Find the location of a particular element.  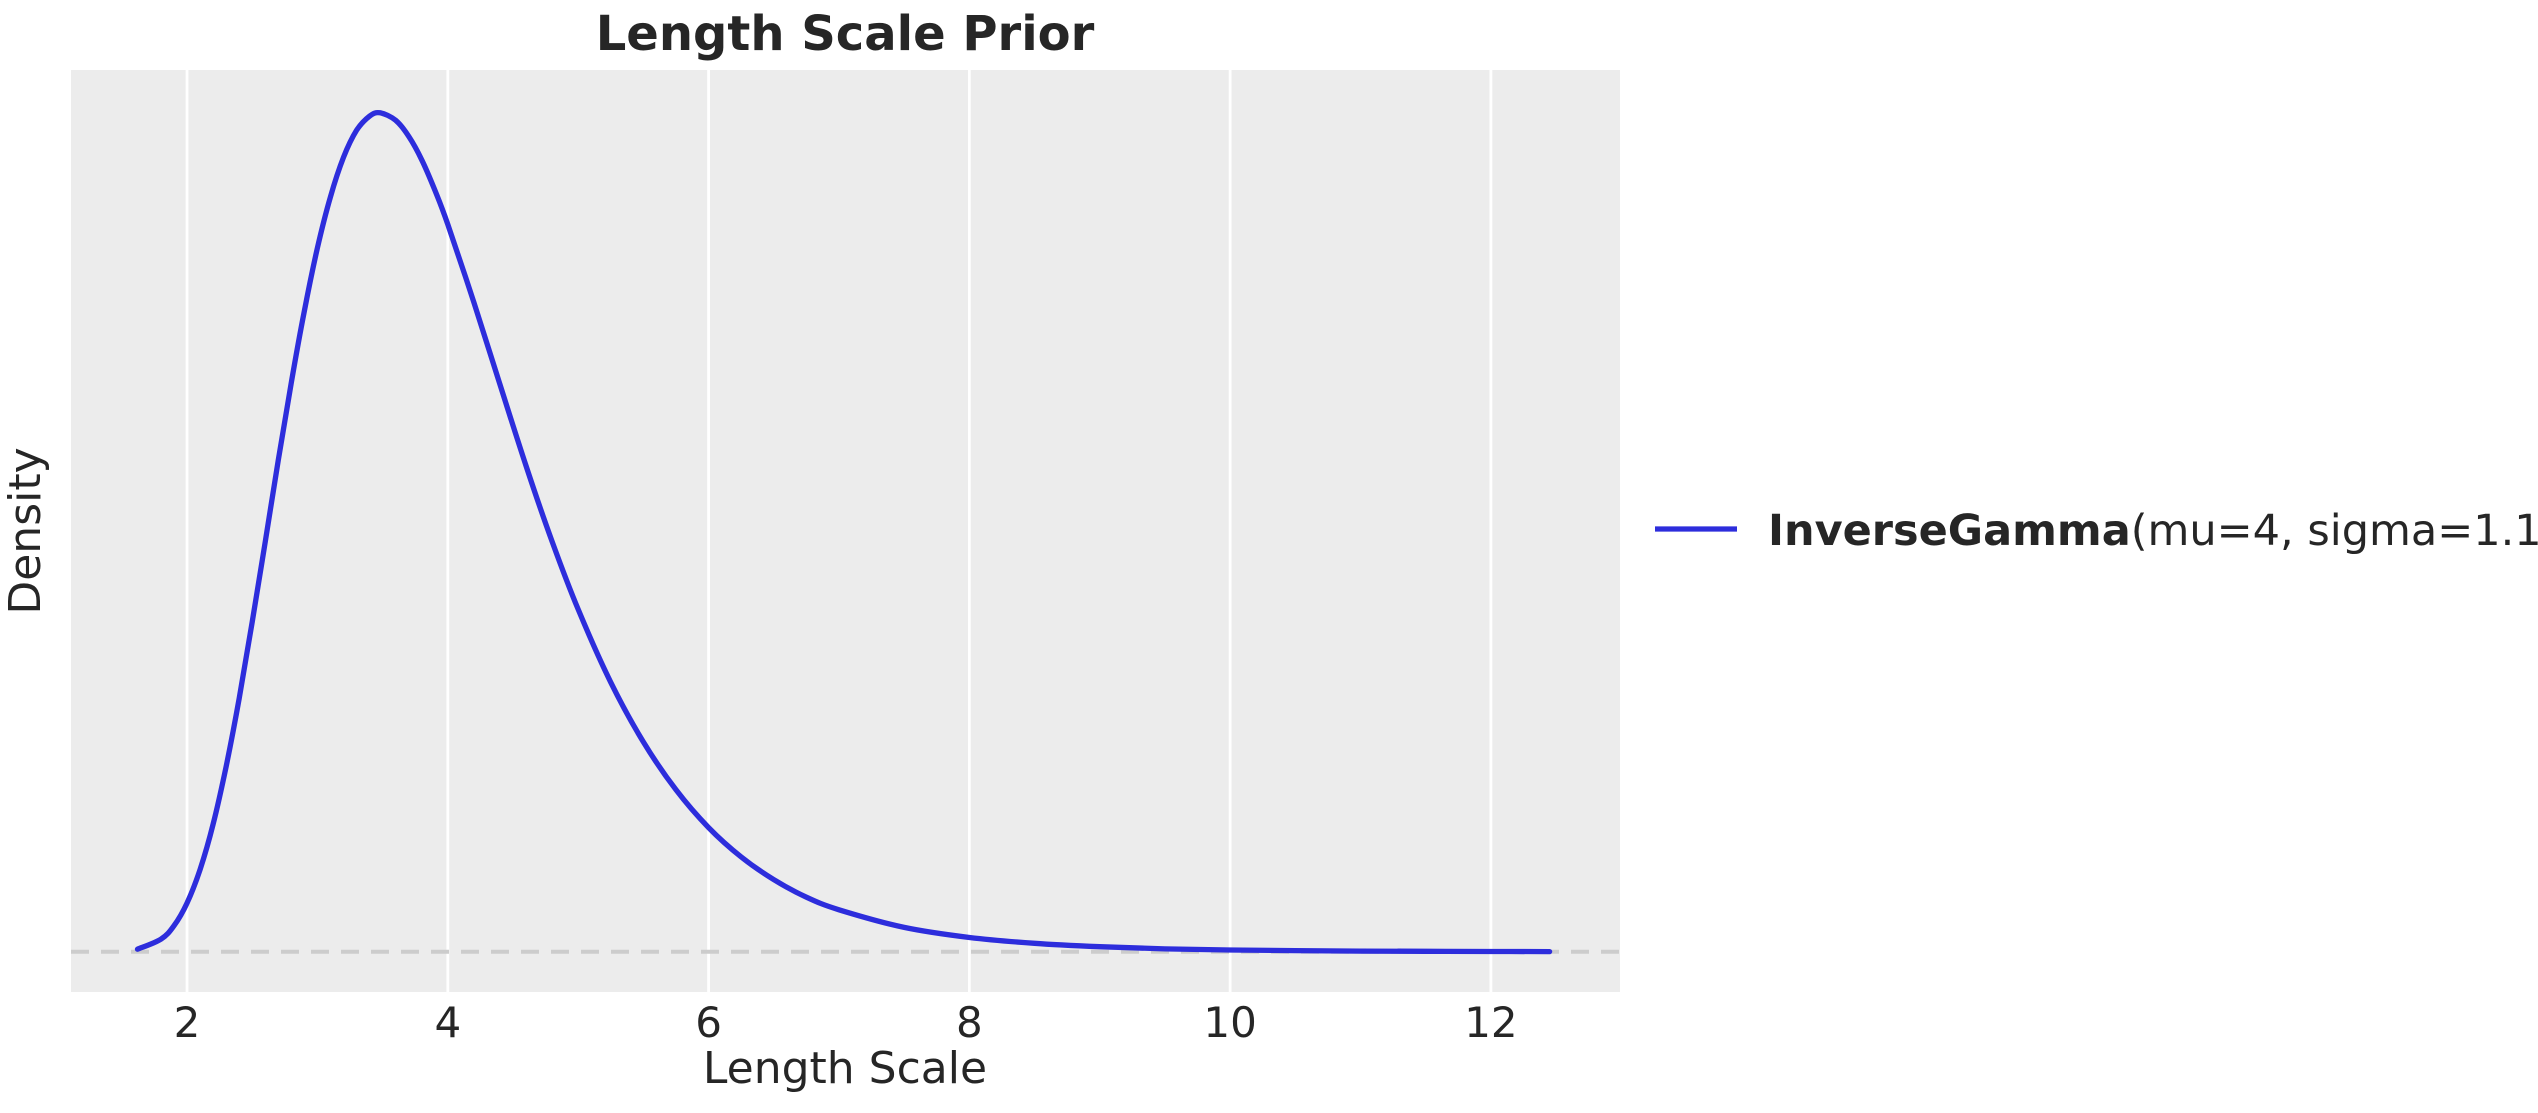

legend-label: InverseGamma(mu=4, sigma=1.14) is located at coordinates (2153, 531).